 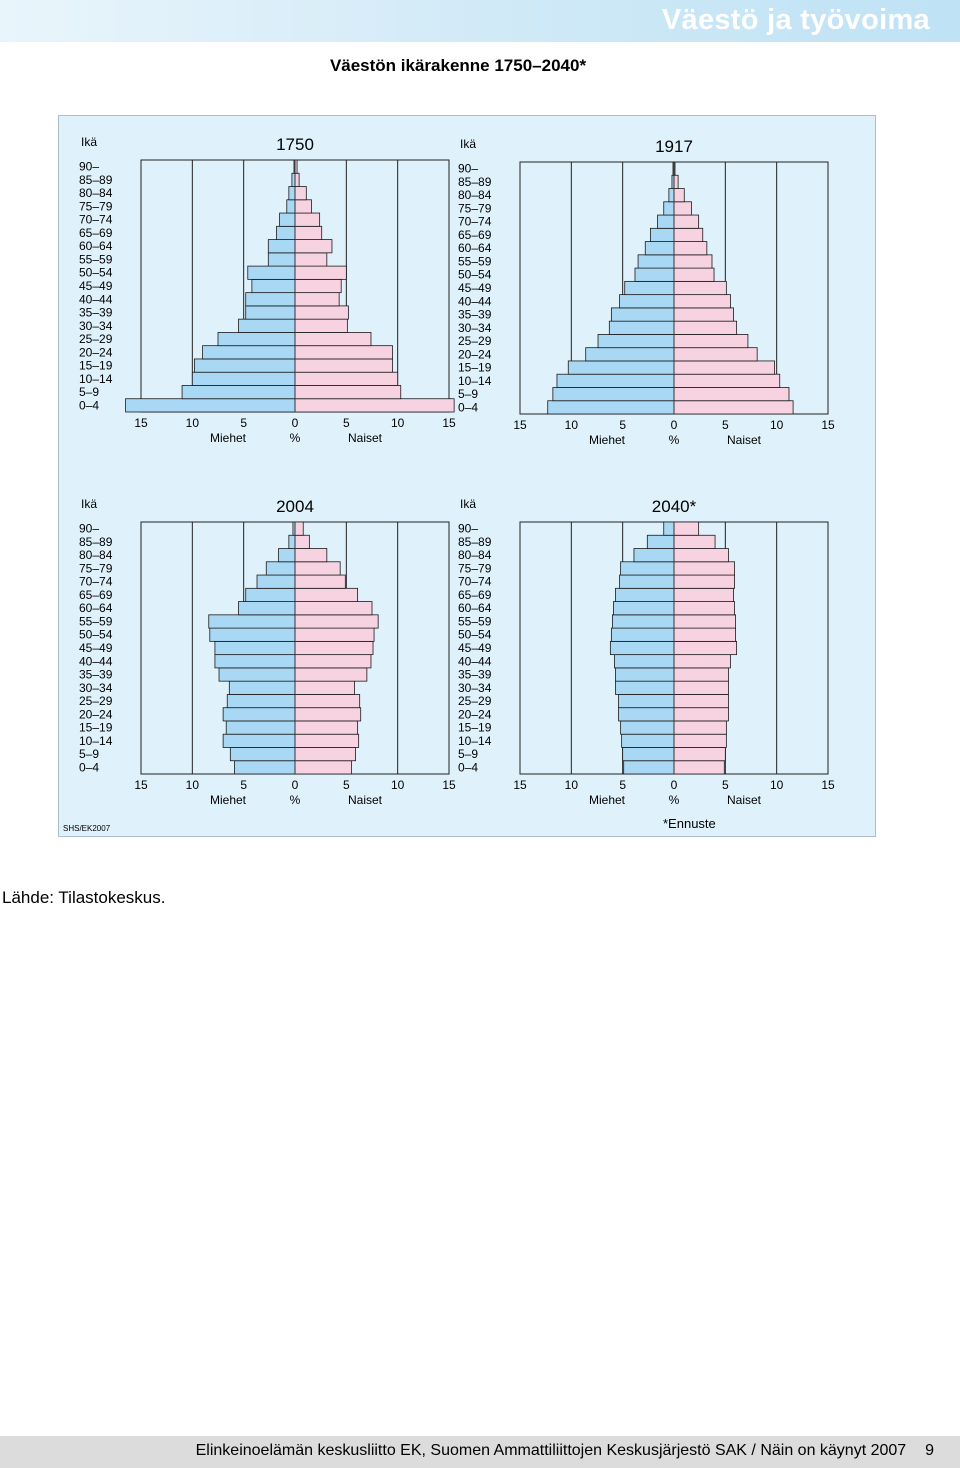 I want to click on pyramid-2-x-tick: 15, so click(x=449, y=785).